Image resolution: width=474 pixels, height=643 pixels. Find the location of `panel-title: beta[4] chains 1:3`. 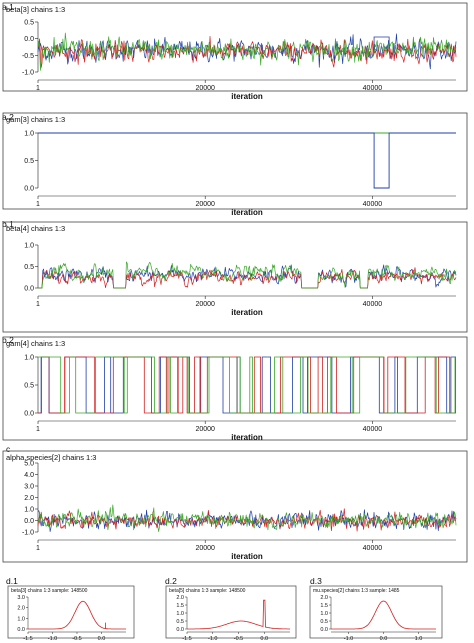

panel-title: beta[4] chains 1:3 is located at coordinates (35, 228).